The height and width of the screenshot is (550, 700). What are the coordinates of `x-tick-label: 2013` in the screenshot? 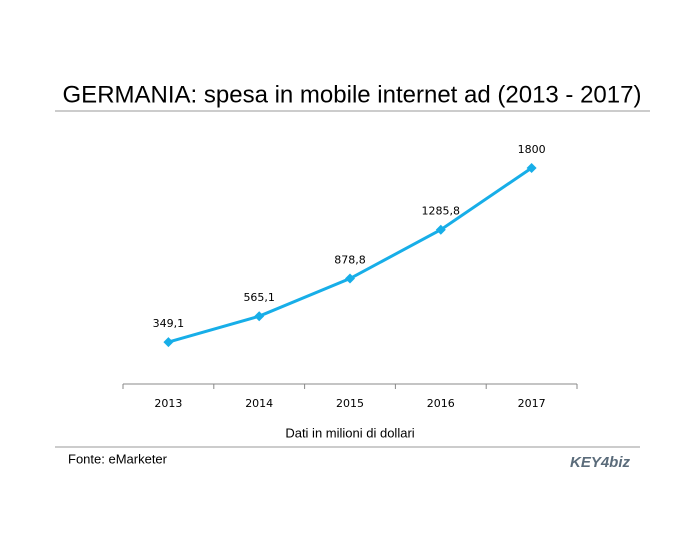 It's located at (168, 403).